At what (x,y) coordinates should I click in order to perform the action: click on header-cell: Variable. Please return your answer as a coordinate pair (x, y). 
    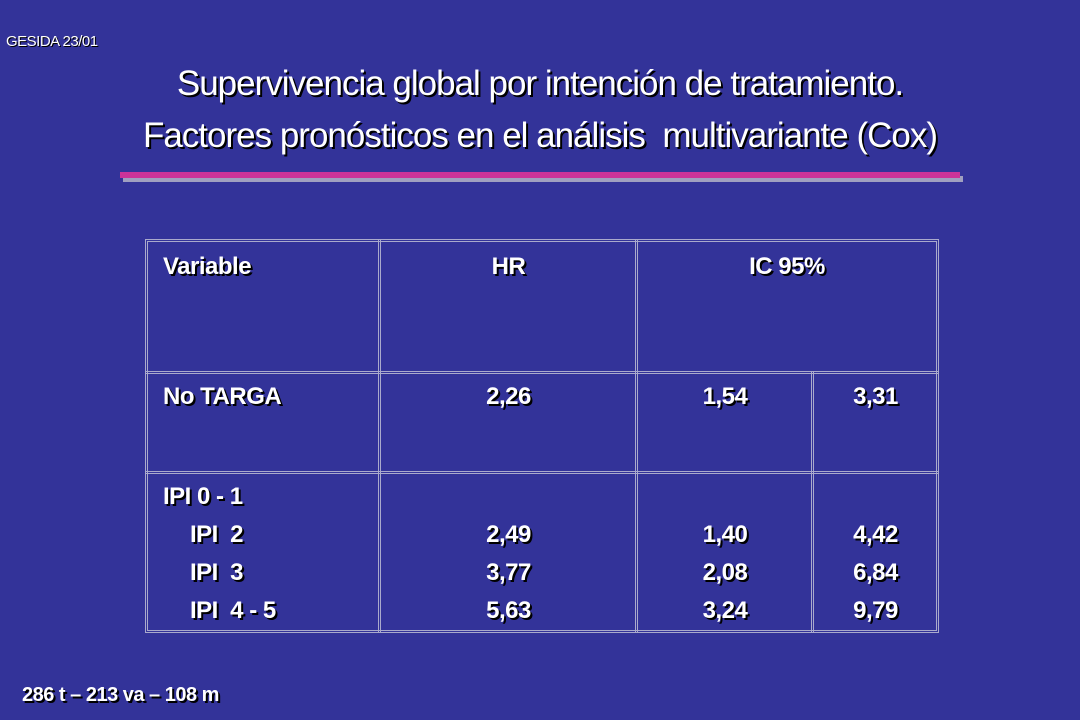
    Looking at the image, I should click on (207, 266).